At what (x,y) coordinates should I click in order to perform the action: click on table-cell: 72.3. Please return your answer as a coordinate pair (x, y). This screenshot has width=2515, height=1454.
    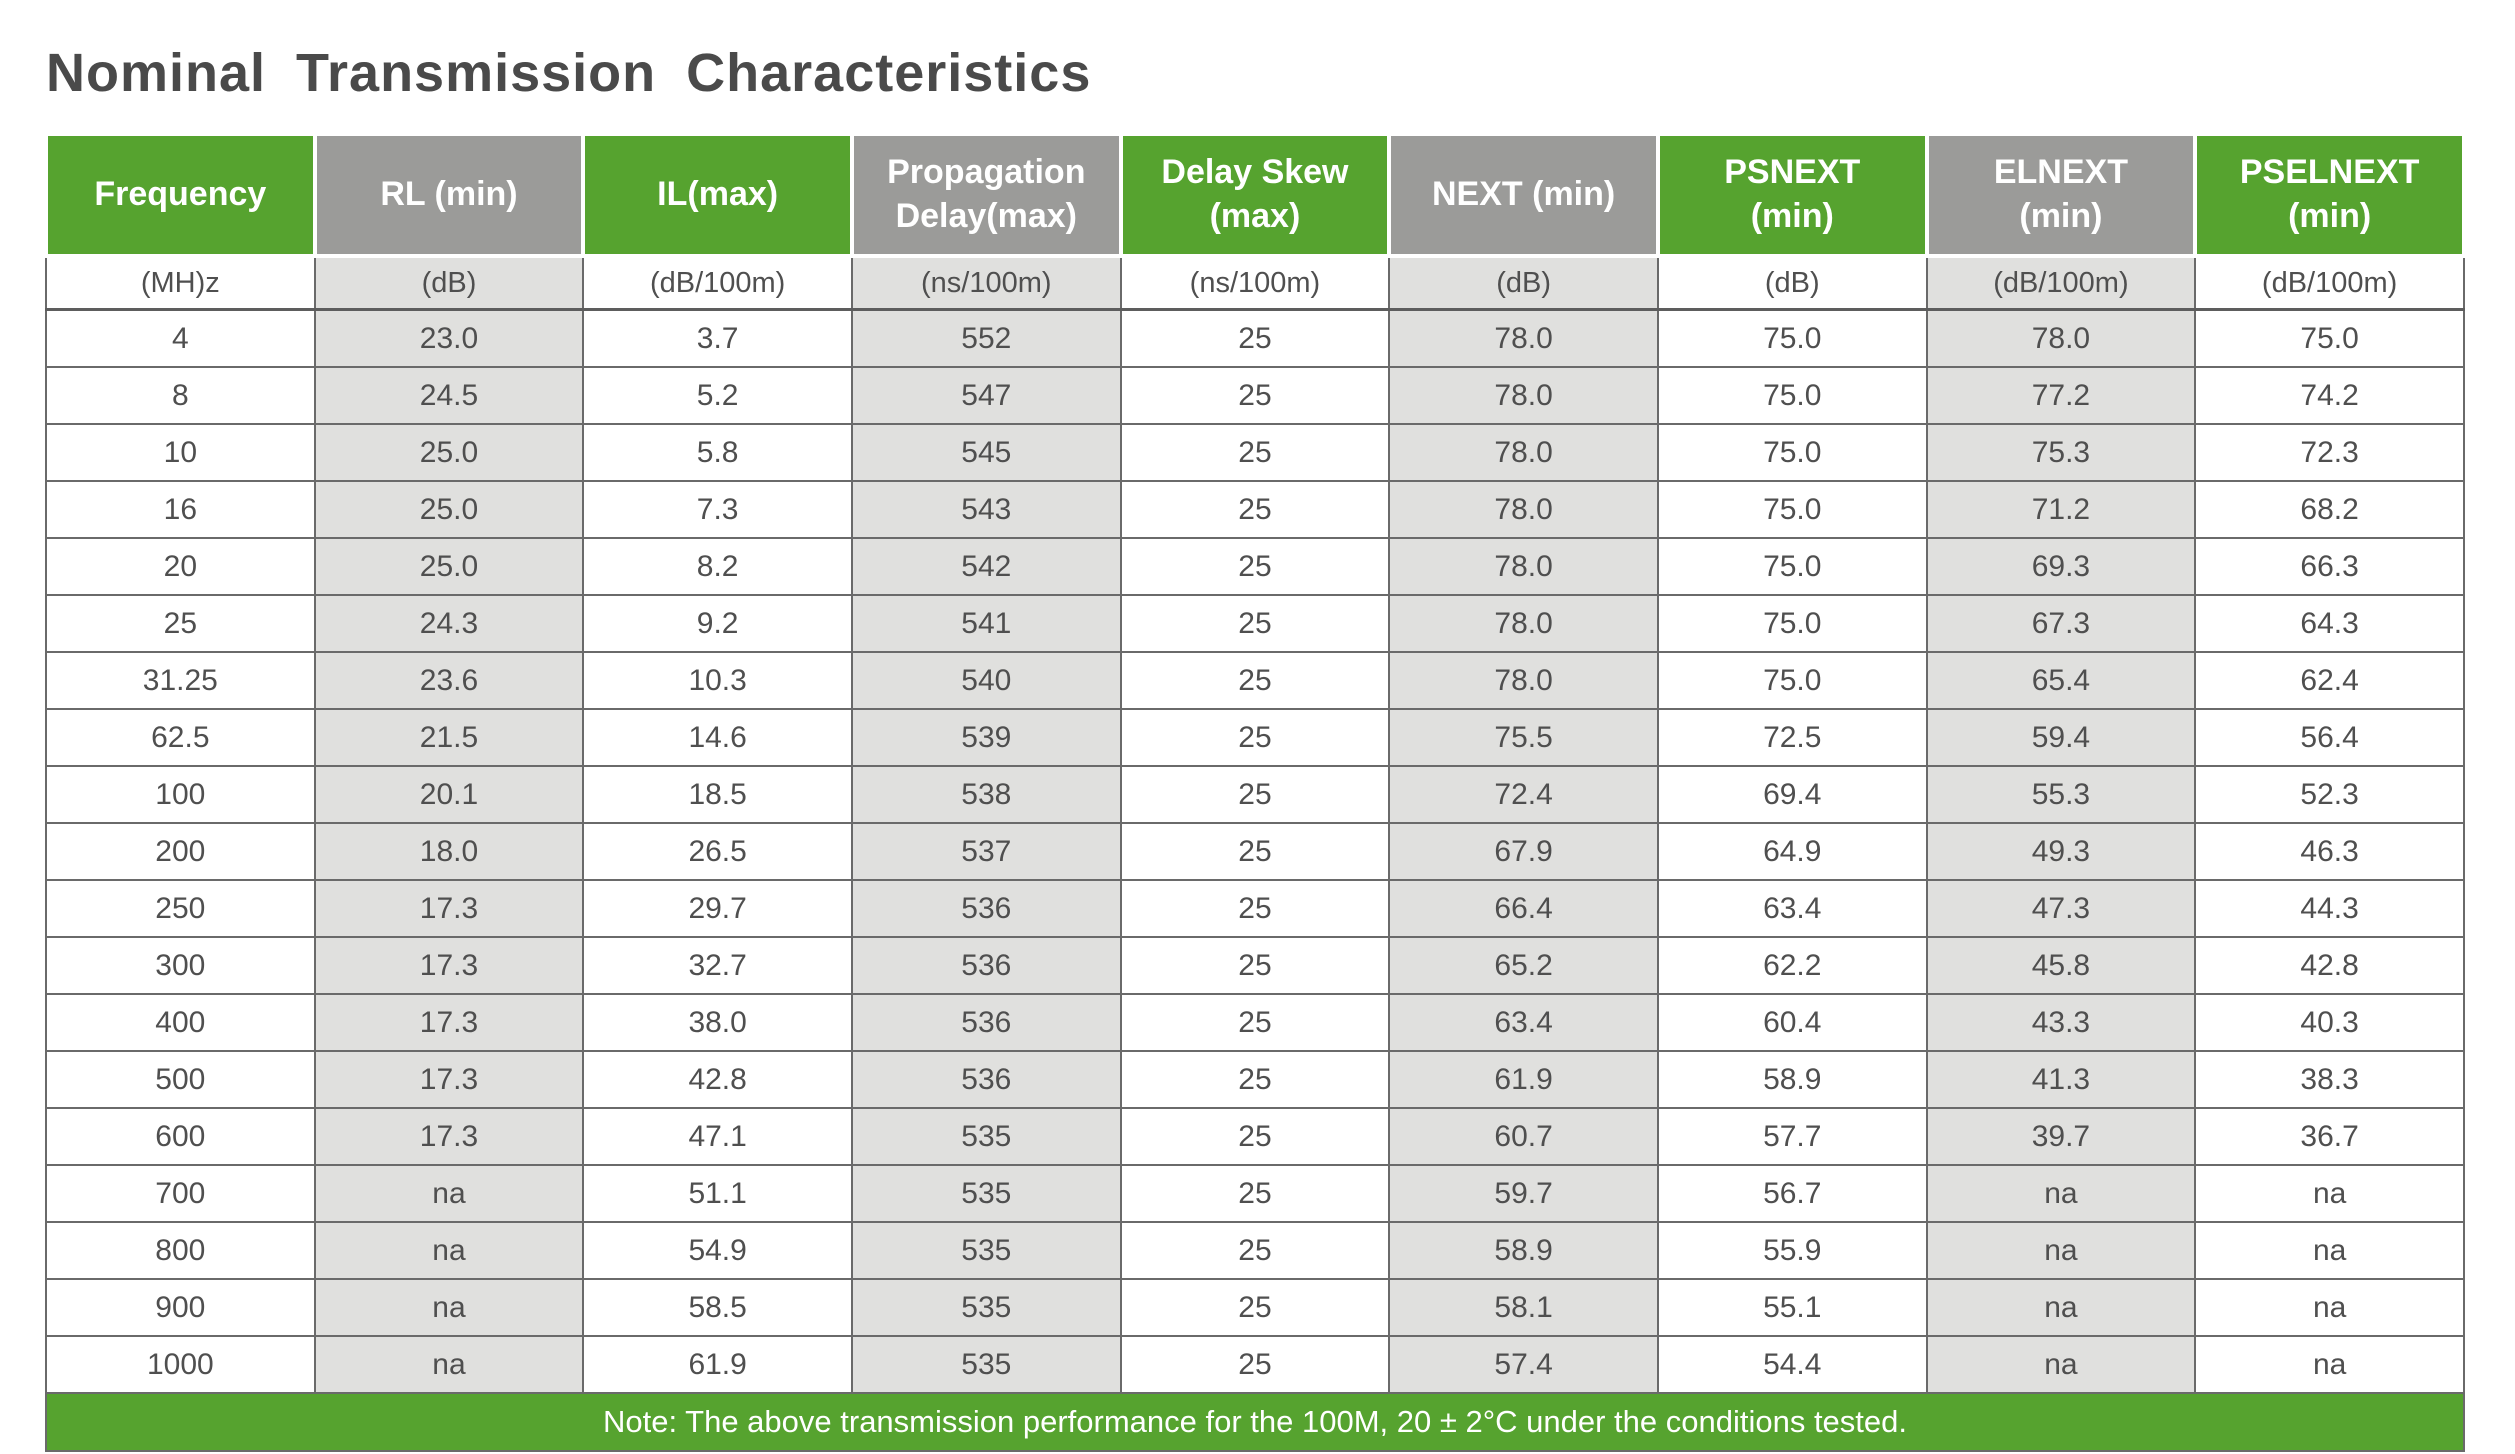
    Looking at the image, I should click on (2329, 452).